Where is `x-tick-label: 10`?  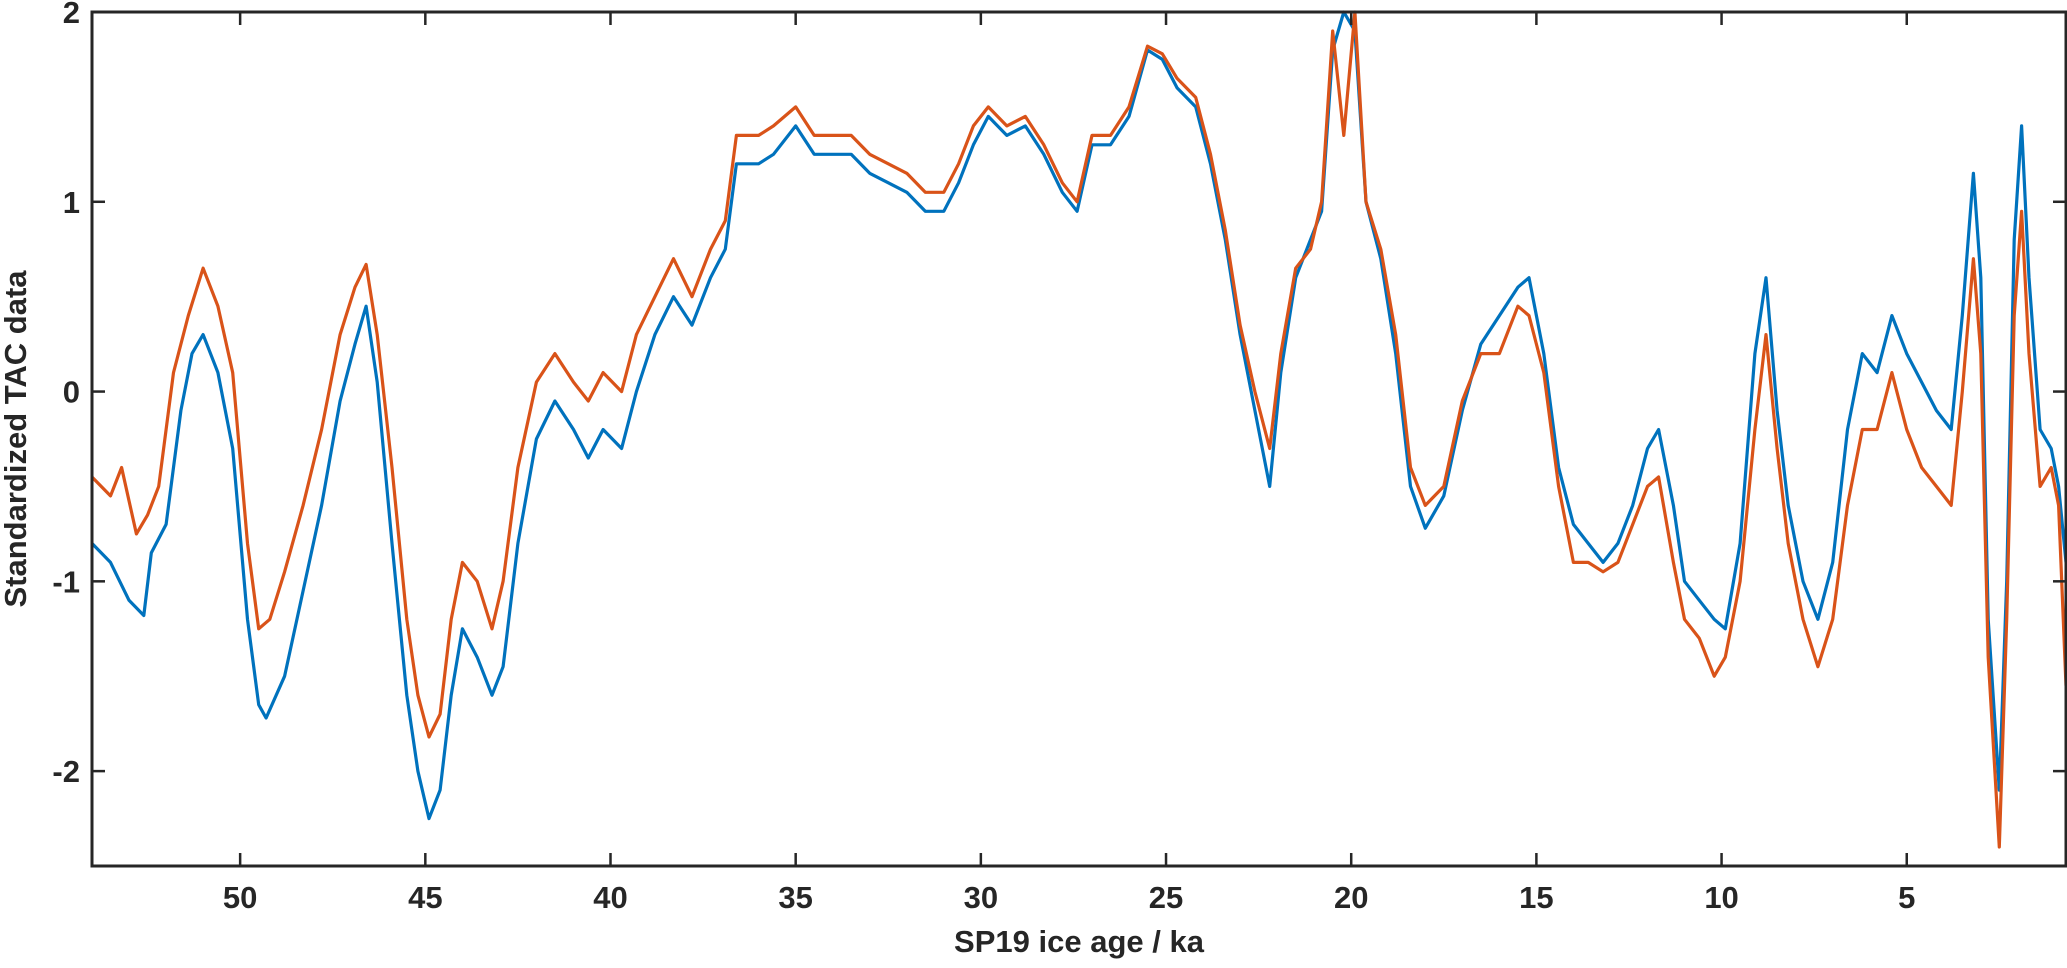 x-tick-label: 10 is located at coordinates (1721, 897).